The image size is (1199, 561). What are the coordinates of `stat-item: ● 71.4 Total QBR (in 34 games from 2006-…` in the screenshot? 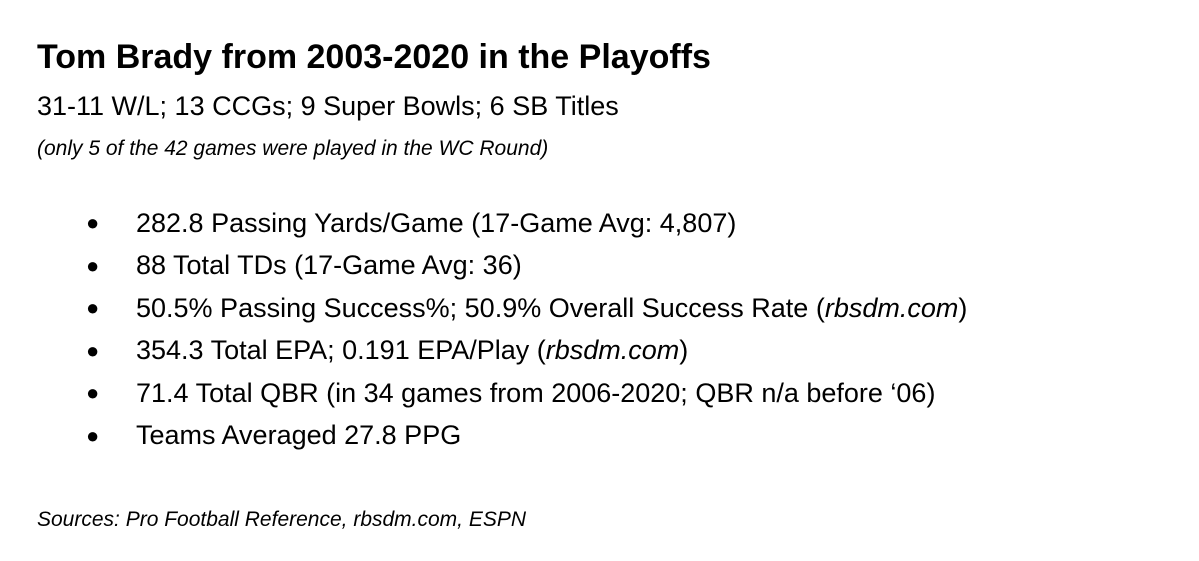 It's located at (523, 393).